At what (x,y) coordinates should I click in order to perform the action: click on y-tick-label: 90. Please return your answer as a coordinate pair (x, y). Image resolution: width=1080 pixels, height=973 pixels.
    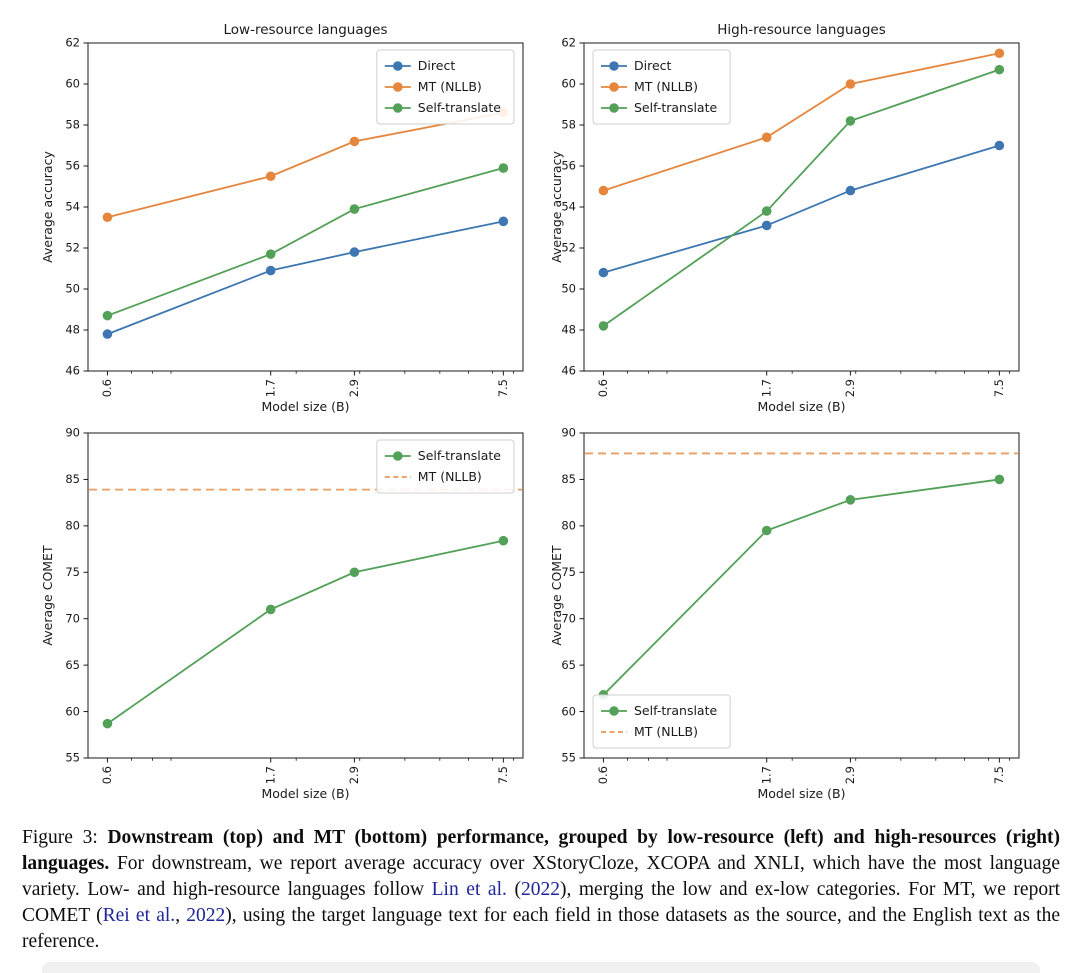
    Looking at the image, I should click on (568, 433).